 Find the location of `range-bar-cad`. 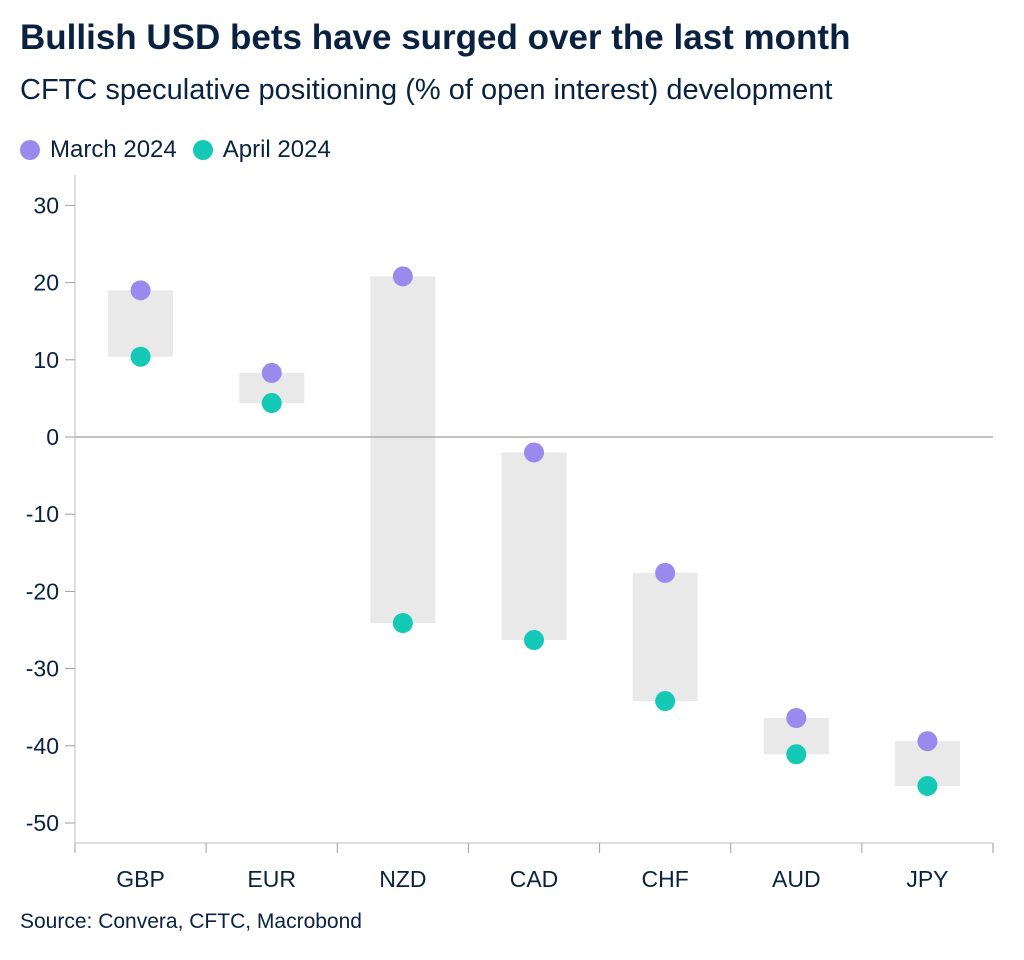

range-bar-cad is located at coordinates (534, 546).